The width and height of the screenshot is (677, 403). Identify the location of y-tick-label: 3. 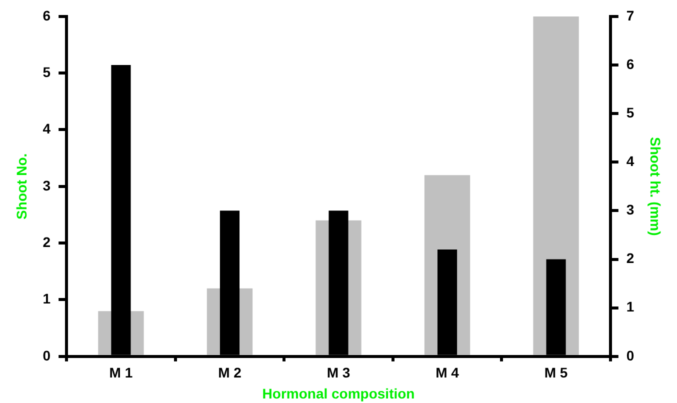
(46, 185).